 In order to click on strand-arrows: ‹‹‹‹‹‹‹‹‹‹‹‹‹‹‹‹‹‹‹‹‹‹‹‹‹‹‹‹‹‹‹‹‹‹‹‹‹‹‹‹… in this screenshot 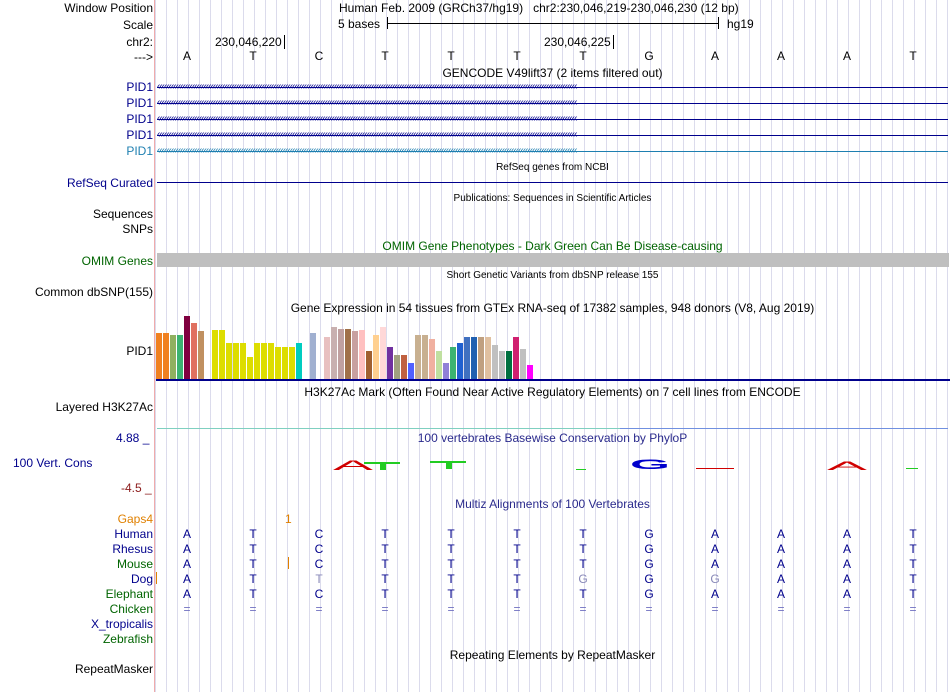, I will do `click(367, 102)`.